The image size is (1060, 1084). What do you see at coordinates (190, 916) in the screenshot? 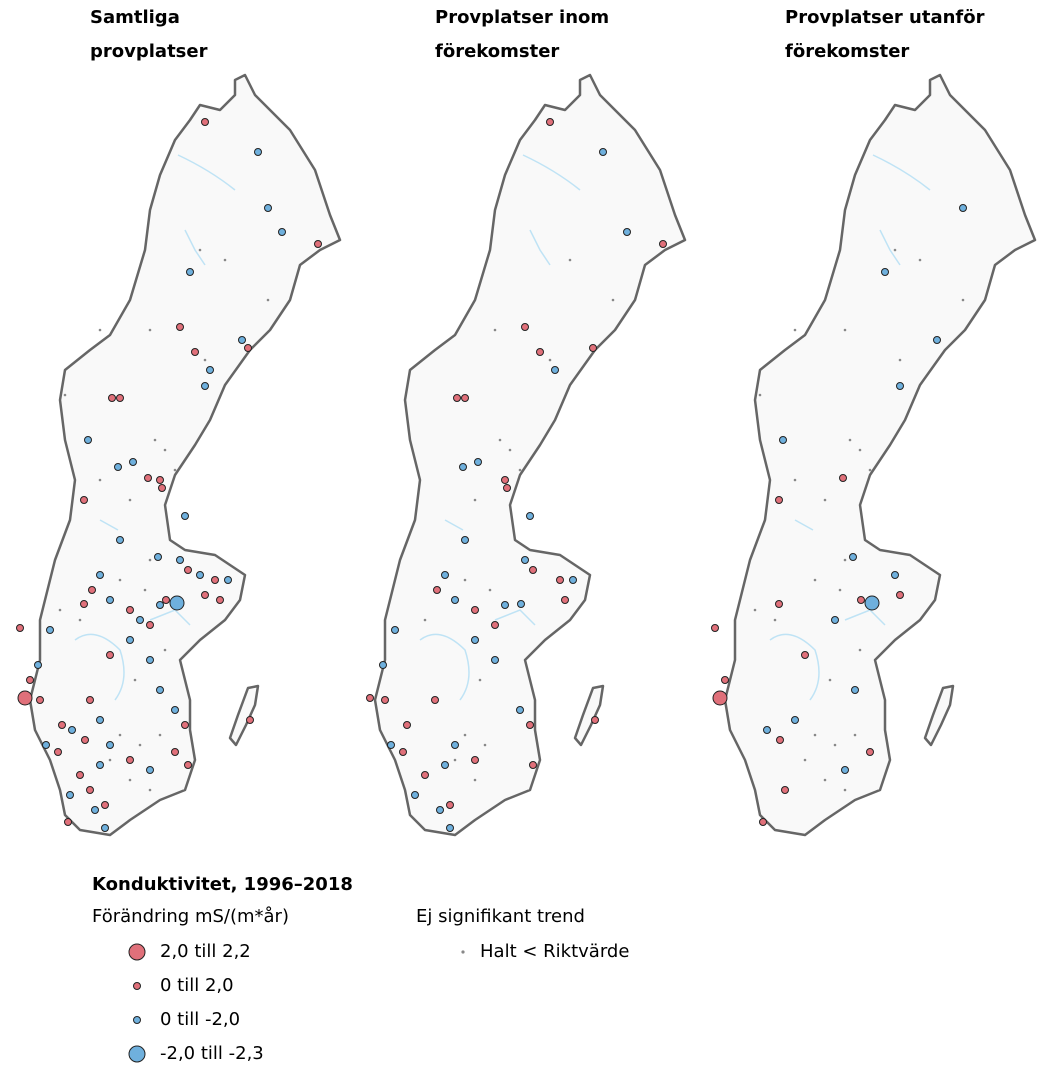
I see `legend-subtitle: Förändring mS/(m*år)` at bounding box center [190, 916].